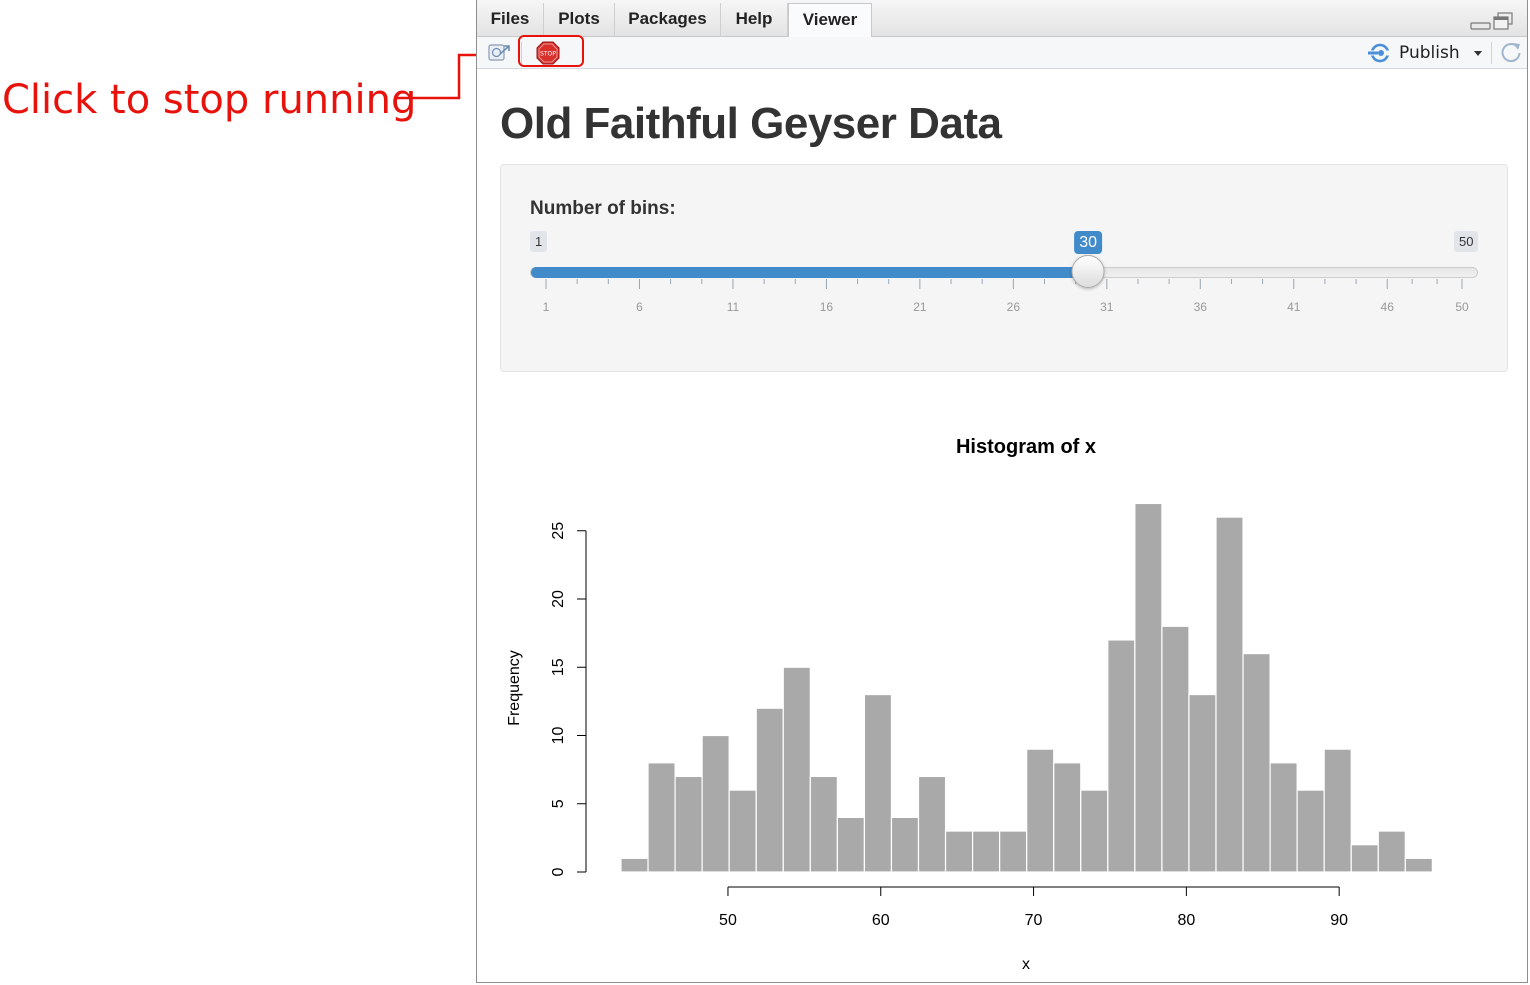  I want to click on slider-ticks: 1 6 11 16 21 26 31 36 41 46 50, so click(1006, 296).